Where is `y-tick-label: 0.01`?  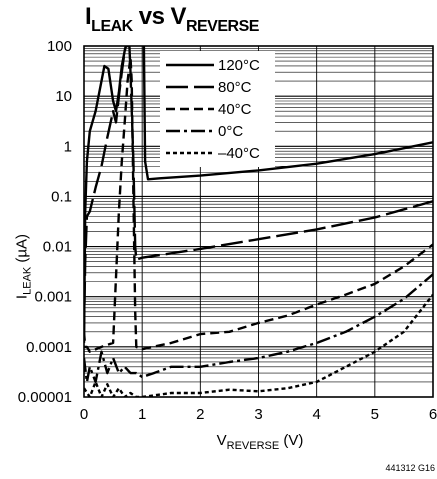 y-tick-label: 0.01 is located at coordinates (57, 247).